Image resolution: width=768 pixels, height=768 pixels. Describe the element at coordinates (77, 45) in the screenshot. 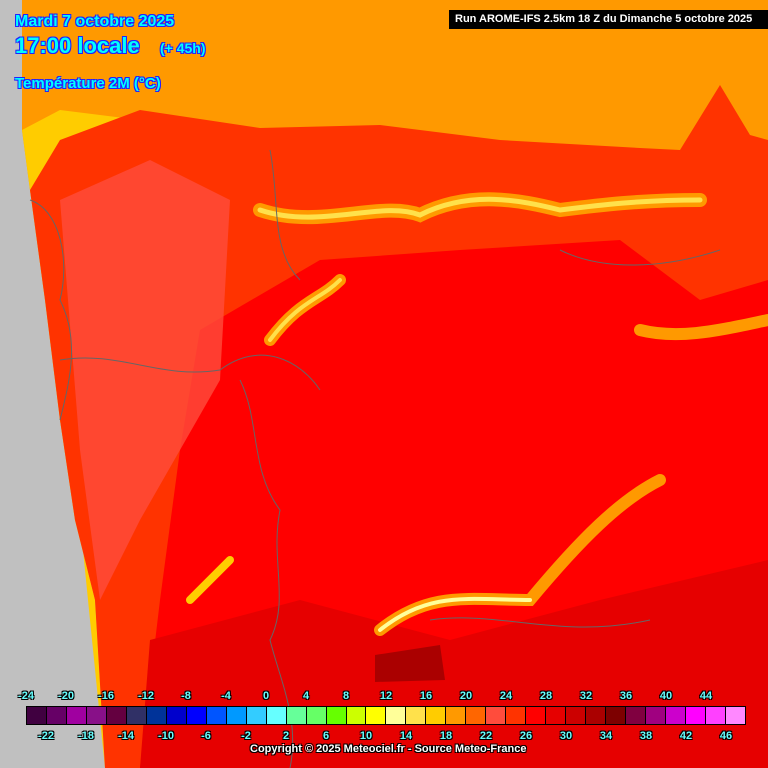

I see `forecast-time: 17:00 locale` at that location.